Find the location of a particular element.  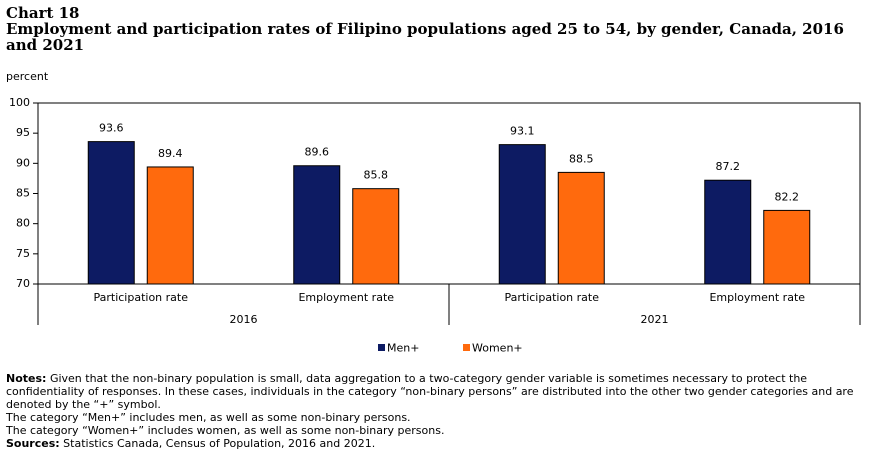

y-tick-label: 100 is located at coordinates (19, 102).